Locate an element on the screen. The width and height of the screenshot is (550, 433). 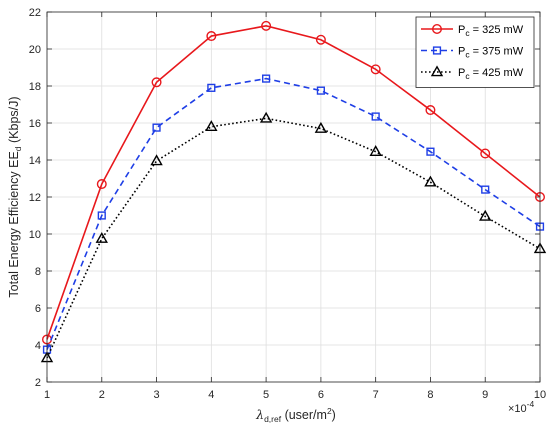
y-tick-label: 16 is located at coordinates (35, 124).